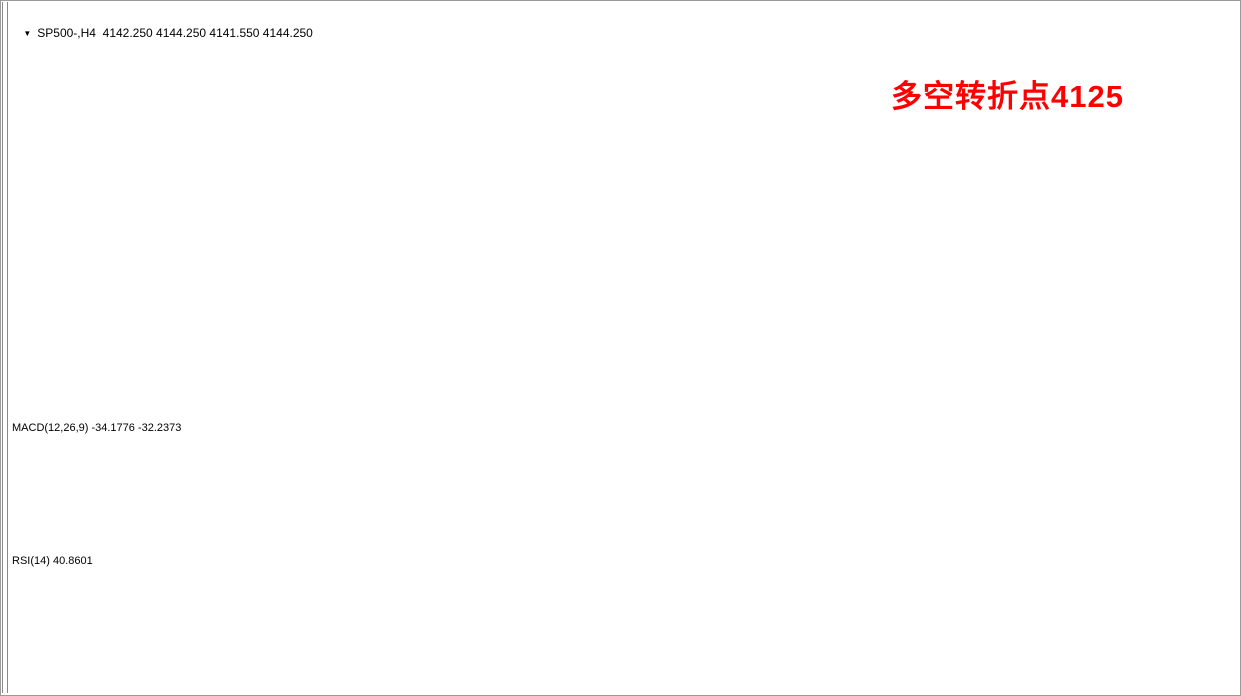  Describe the element at coordinates (66, 33) in the screenshot. I see `chart-symbol-period: SP500-,H4` at that location.